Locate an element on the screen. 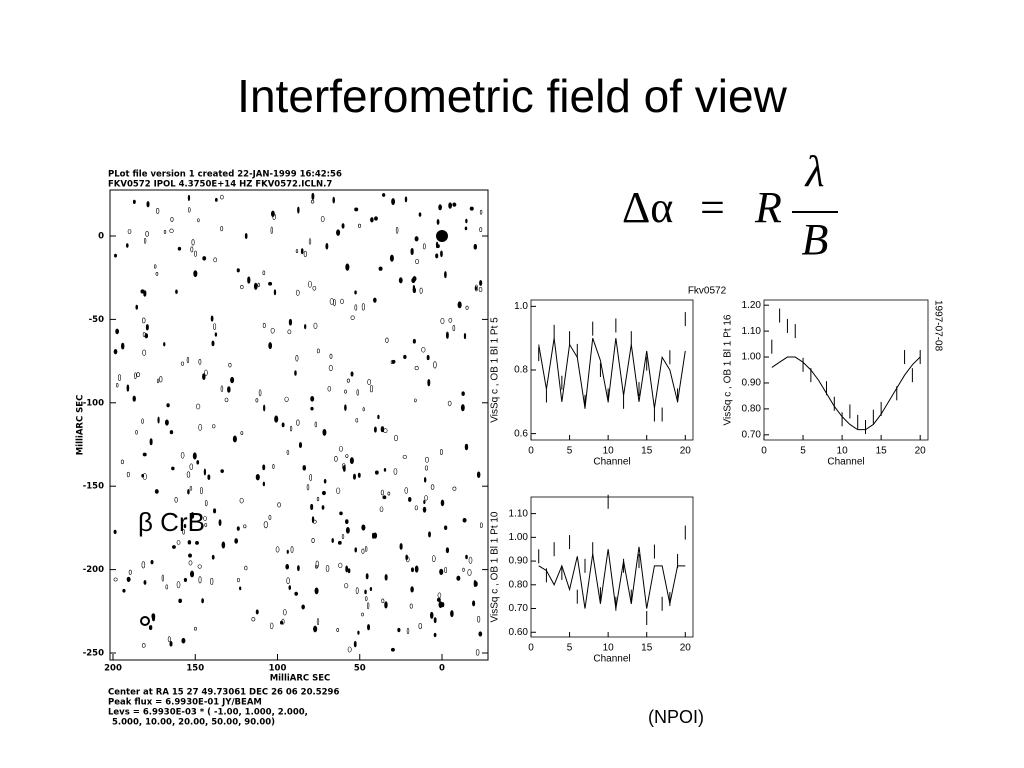 The image size is (1024, 768). y-tick-label: 0.8 is located at coordinates (521, 370).